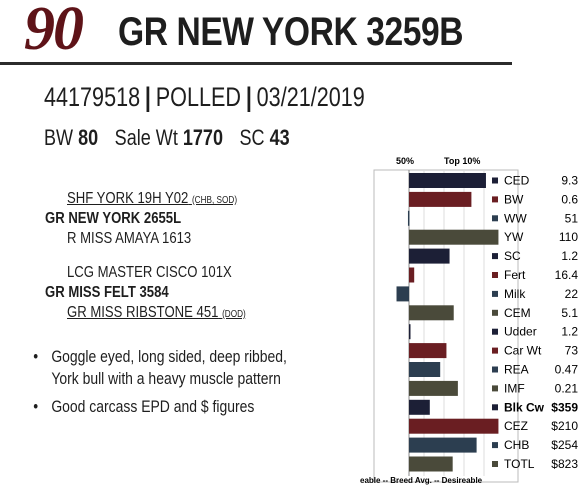 Image resolution: width=581 pixels, height=491 pixels. What do you see at coordinates (214, 200) in the screenshot?
I see `sire-sire-tag: (CHB, SOD)` at bounding box center [214, 200].